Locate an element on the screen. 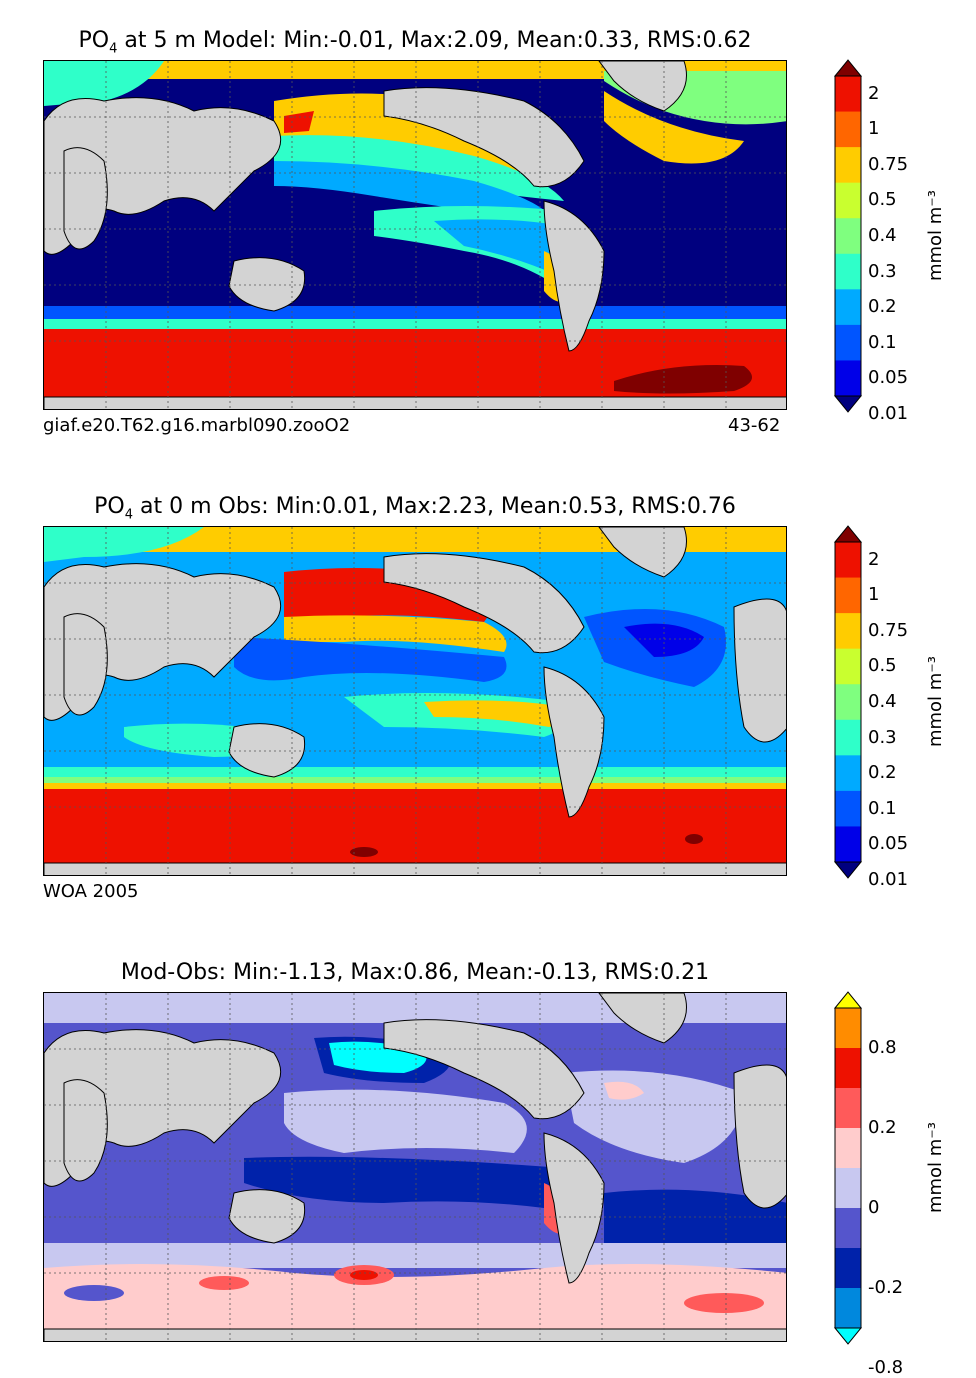 This screenshot has height=1378, width=976. panel2-colorbar-svg is located at coordinates (848, 702).